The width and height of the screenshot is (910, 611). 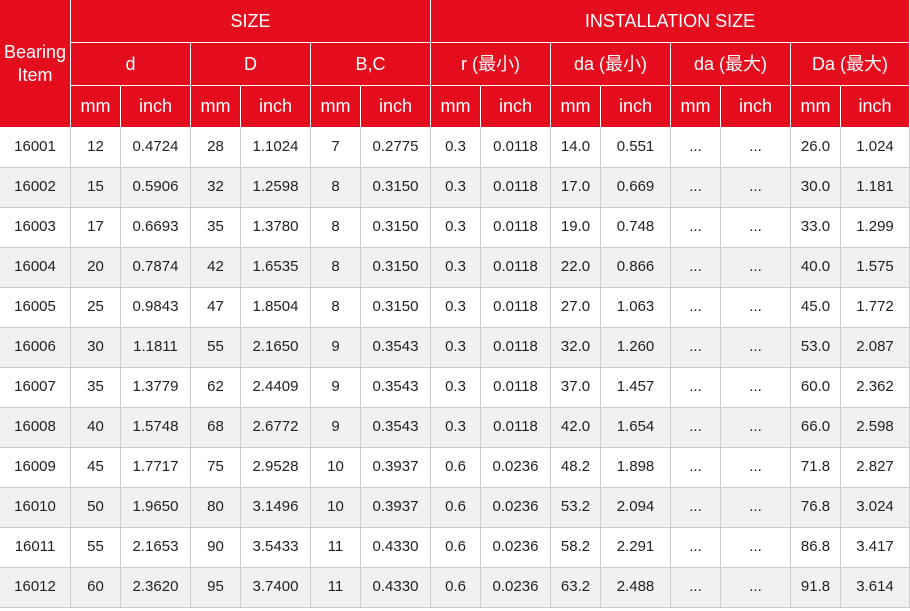 I want to click on table-cell: 3.614, so click(x=875, y=588).